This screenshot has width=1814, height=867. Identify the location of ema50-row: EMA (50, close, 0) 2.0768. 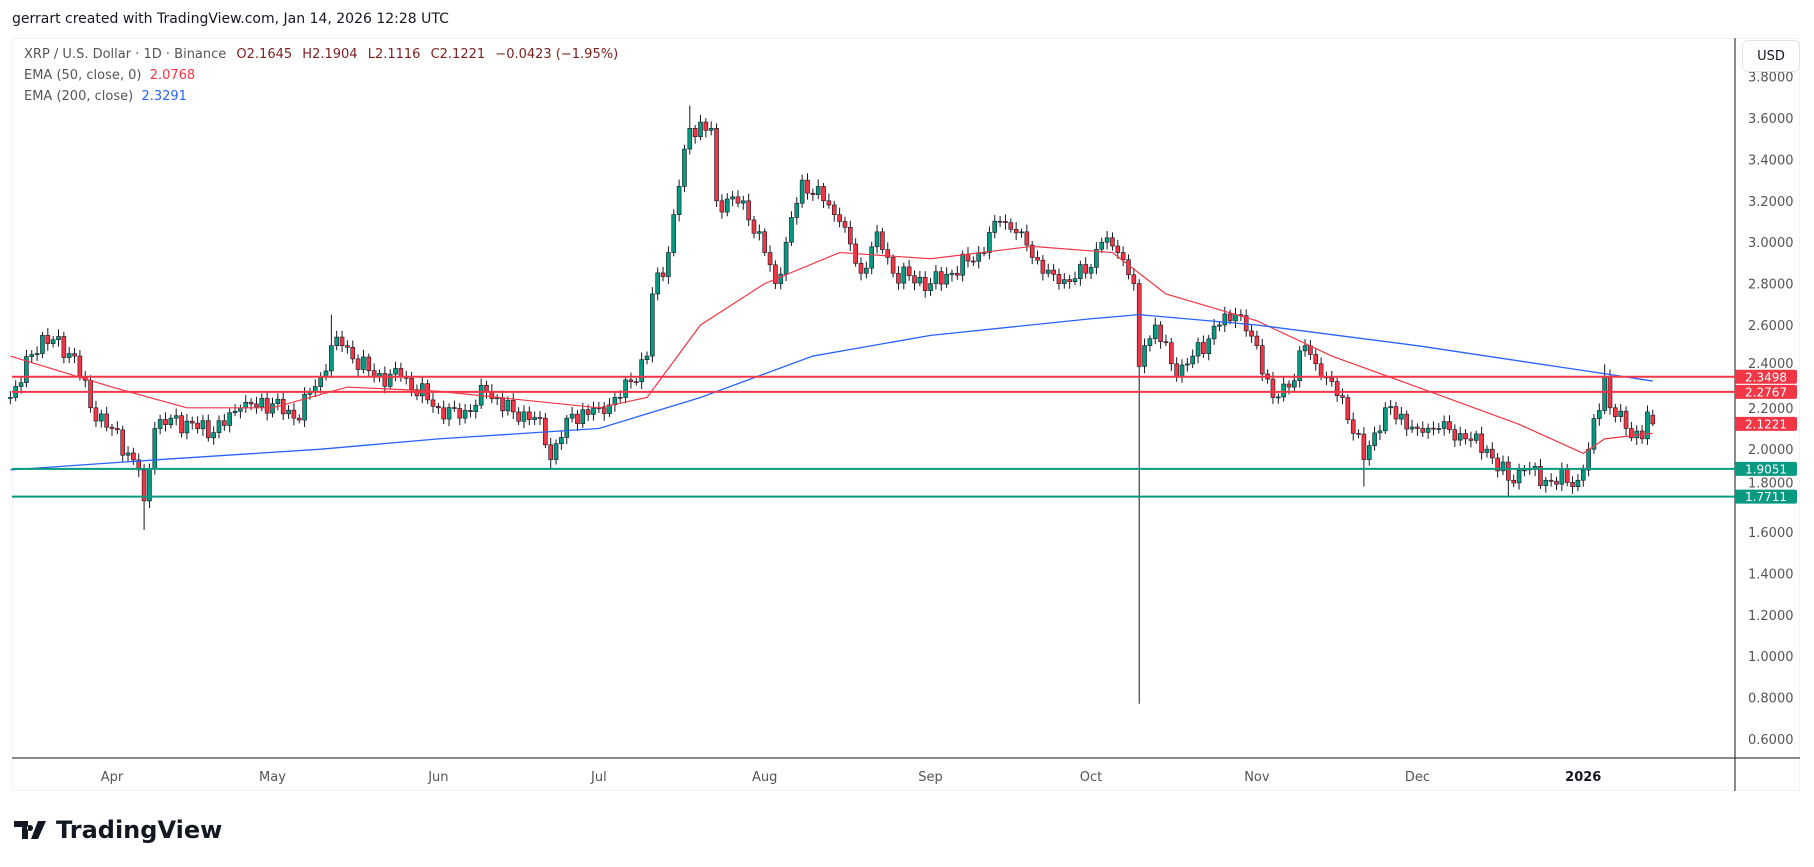
(321, 75).